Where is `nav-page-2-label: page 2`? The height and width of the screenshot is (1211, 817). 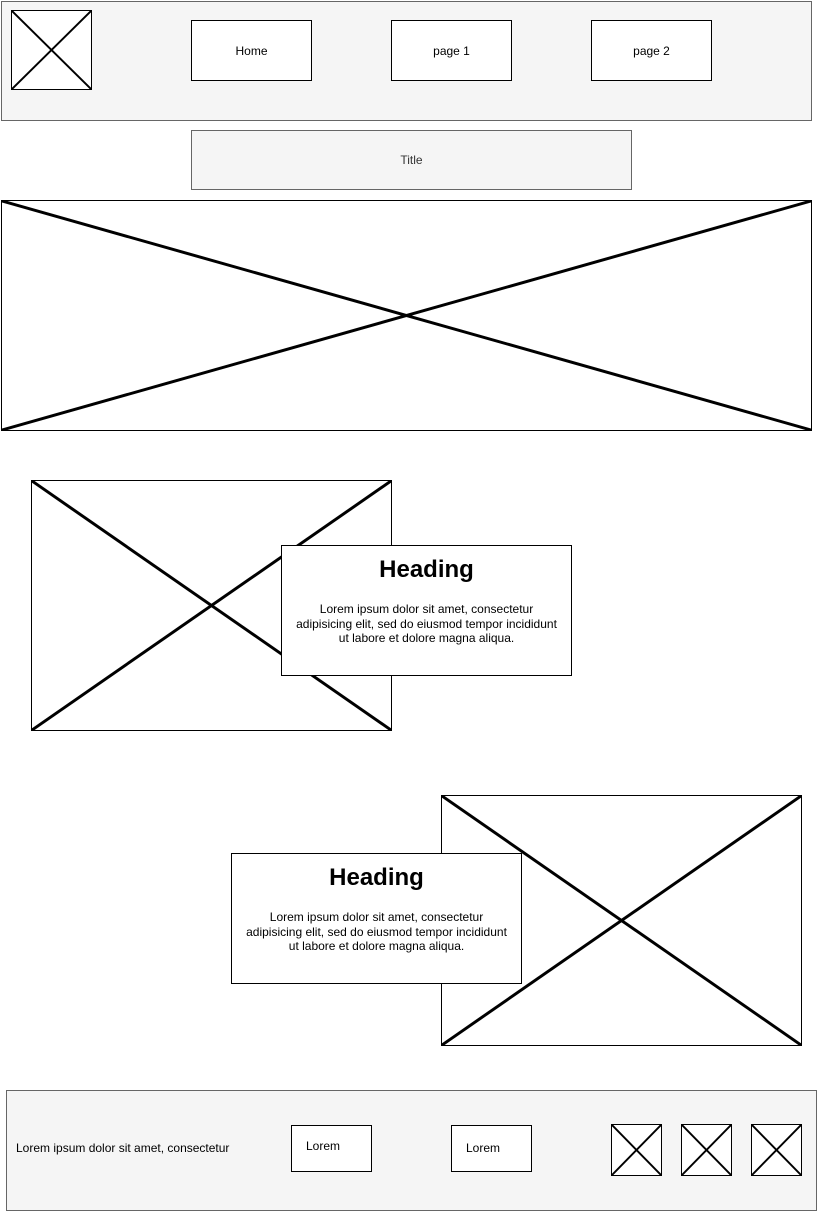 nav-page-2-label: page 2 is located at coordinates (651, 50).